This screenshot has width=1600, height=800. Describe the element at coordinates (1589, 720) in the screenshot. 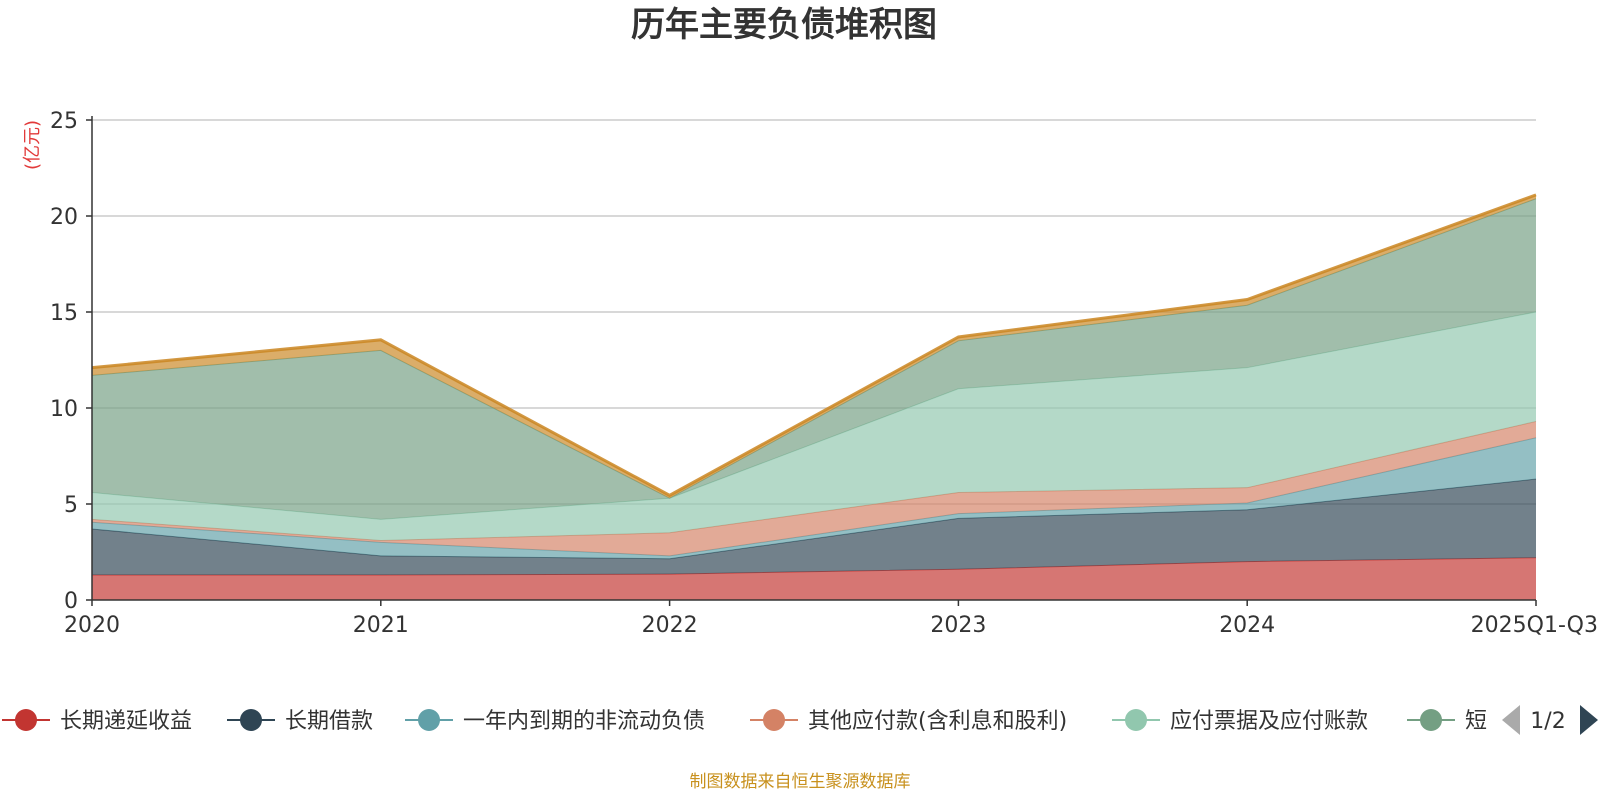

I see `triangle-right-icon` at that location.